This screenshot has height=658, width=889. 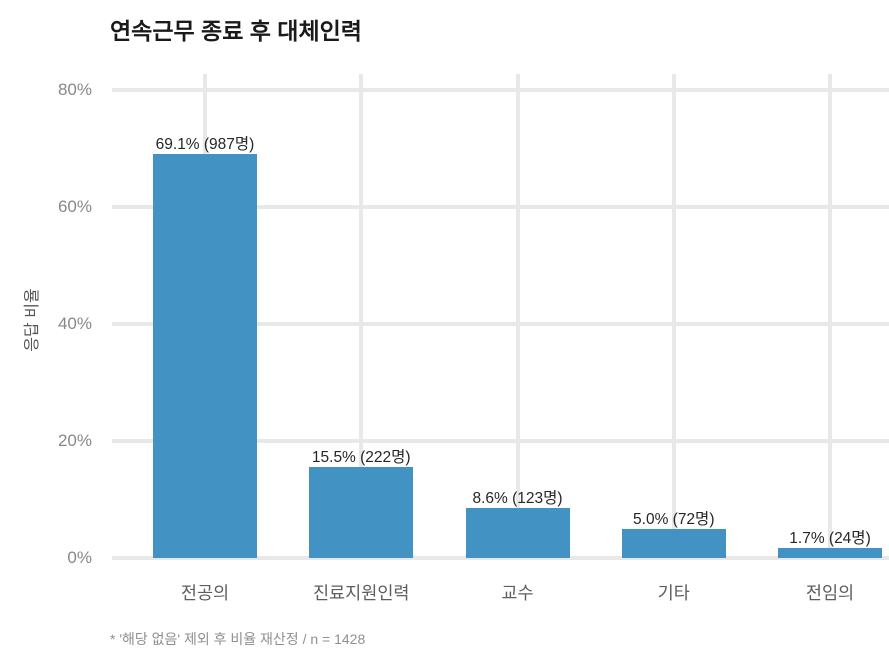 I want to click on y-tick-label-40%: 40%, so click(x=74, y=323).